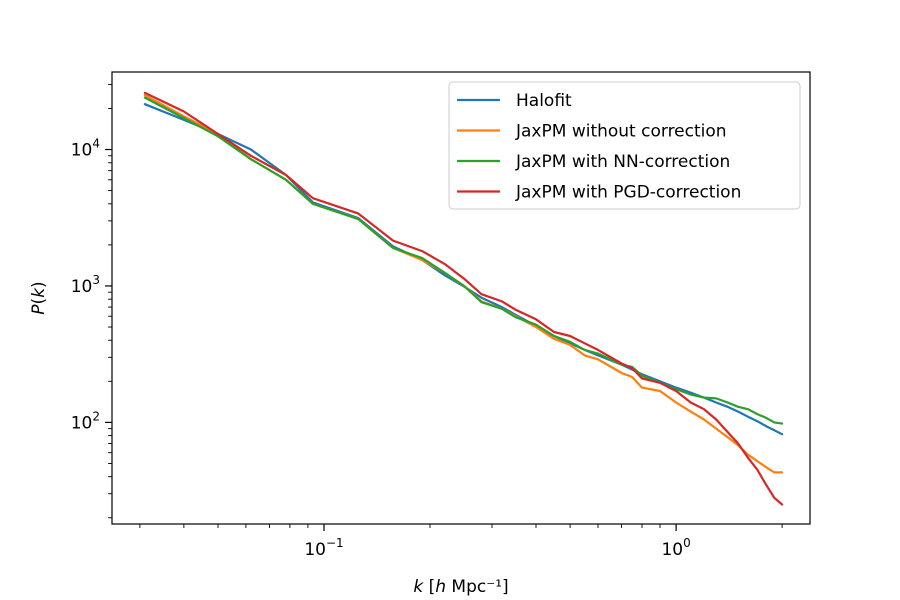 This screenshot has height=600, width=900. Describe the element at coordinates (460, 587) in the screenshot. I see `x-axis-label: k [h Mpc⁻¹]` at that location.